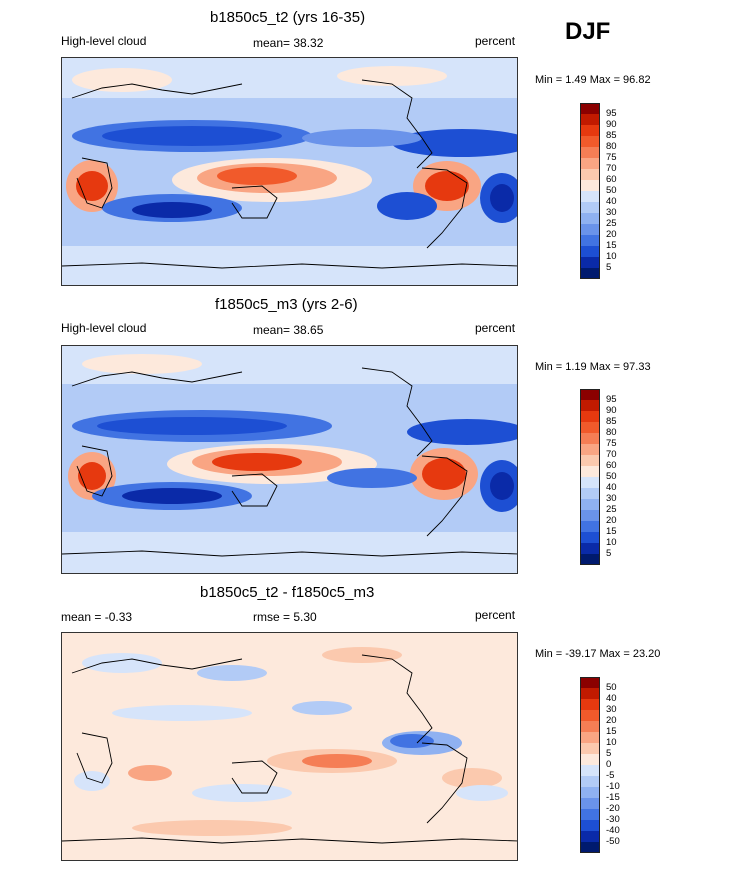 This screenshot has height=872, width=733. I want to click on panel-2-mean-label: mean= 38.65, so click(288, 330).